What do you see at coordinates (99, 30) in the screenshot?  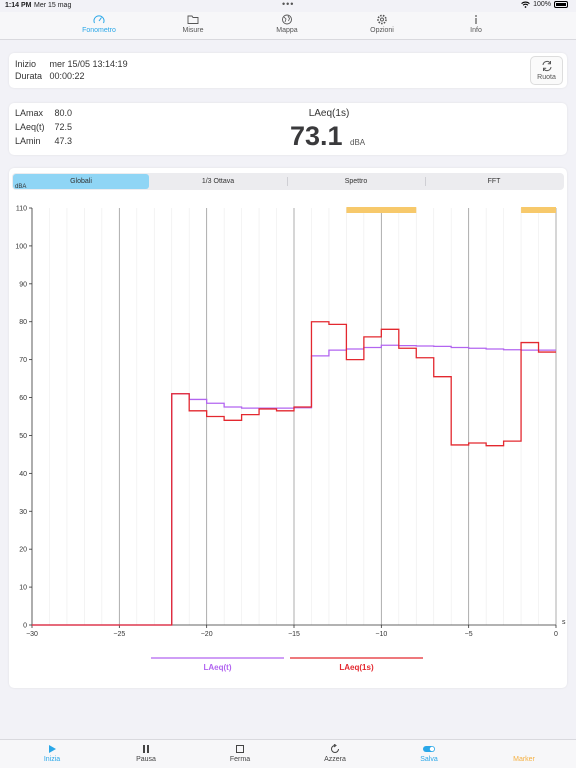 I see `tab-fonometro-label: Fonometro` at bounding box center [99, 30].